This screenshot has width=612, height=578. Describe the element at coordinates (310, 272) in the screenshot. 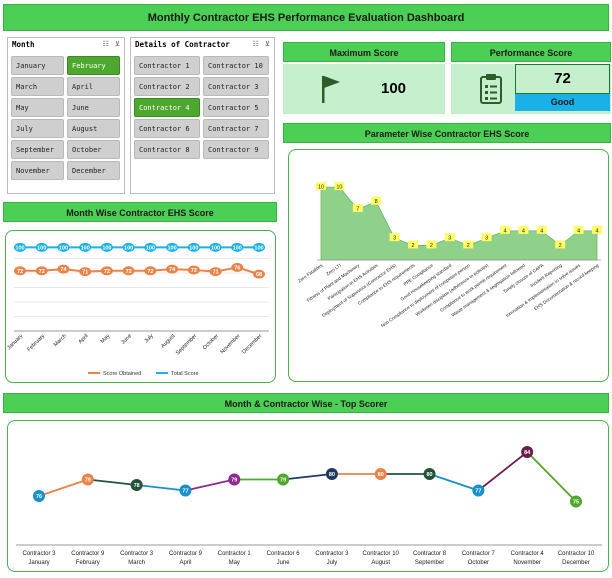

I see `param-category-label: Zero Fatalities` at that location.